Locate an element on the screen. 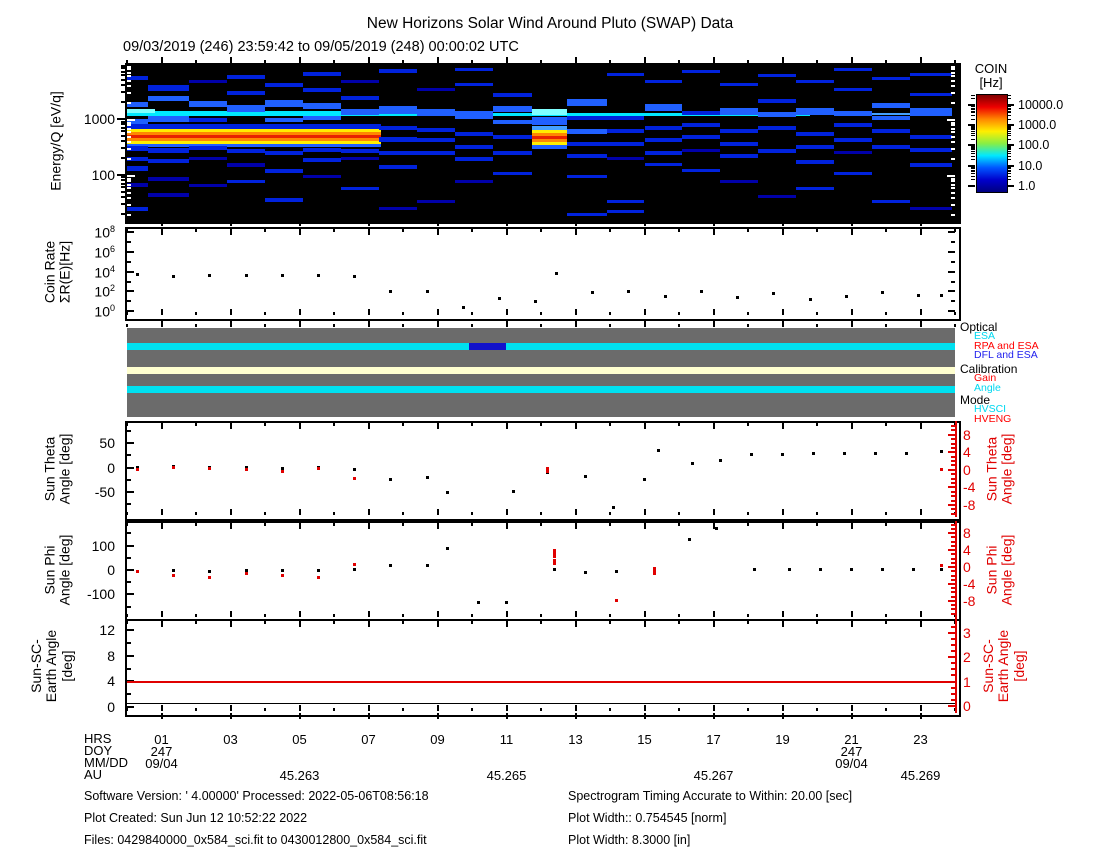 The image size is (1100, 850). colorbar-tick is located at coordinates (1010, 104).